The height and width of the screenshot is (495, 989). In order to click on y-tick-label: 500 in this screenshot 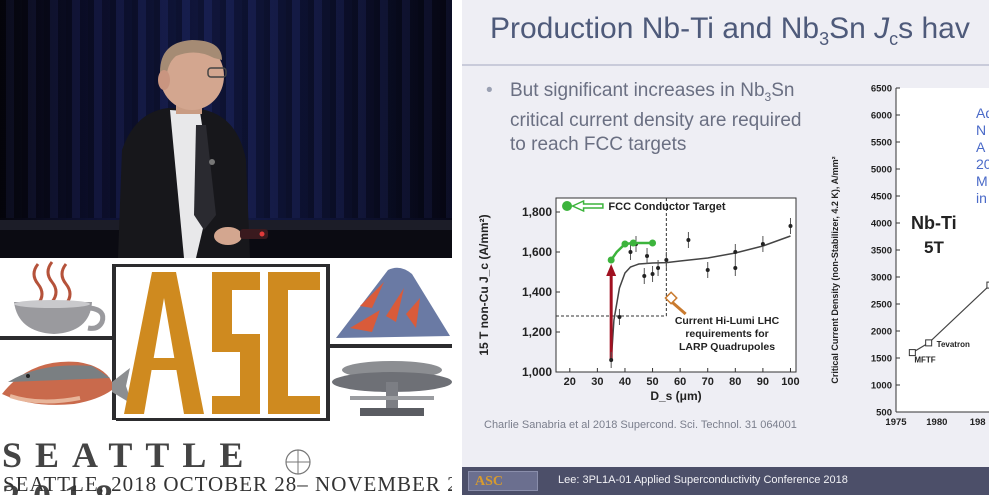, I will do `click(884, 413)`.